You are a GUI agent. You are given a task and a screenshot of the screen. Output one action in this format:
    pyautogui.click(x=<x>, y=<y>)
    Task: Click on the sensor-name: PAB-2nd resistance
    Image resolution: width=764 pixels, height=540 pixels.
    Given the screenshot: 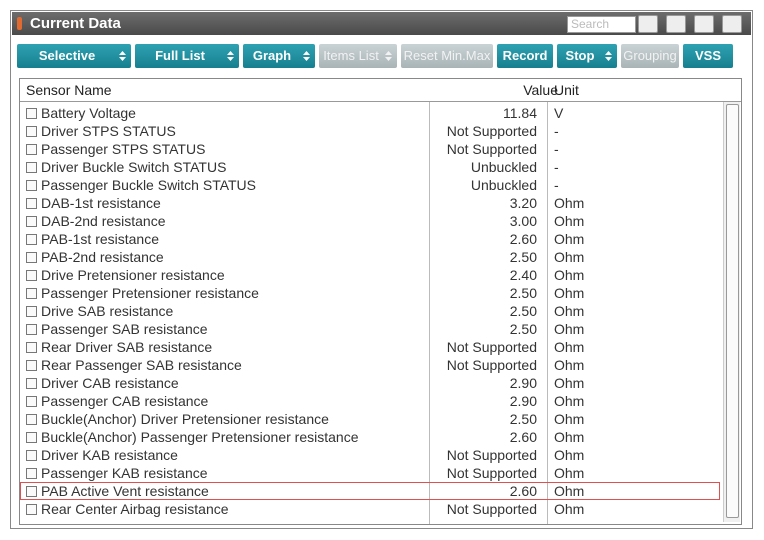 What is the action you would take?
    pyautogui.click(x=102, y=257)
    